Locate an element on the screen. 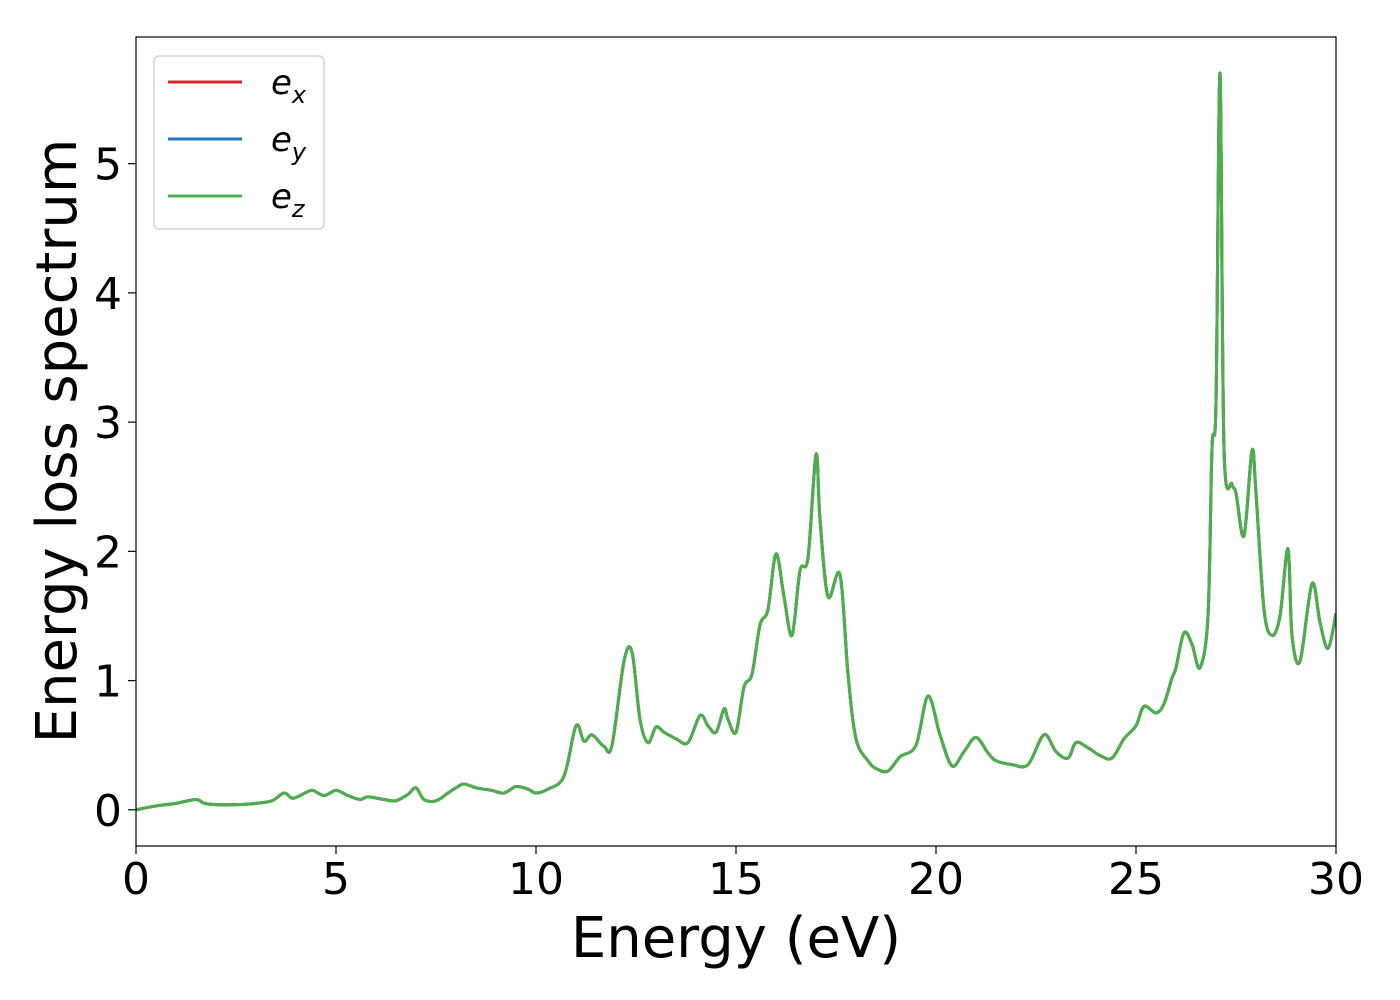 The height and width of the screenshot is (1000, 1400). y-tick-label: 3 is located at coordinates (108, 423).